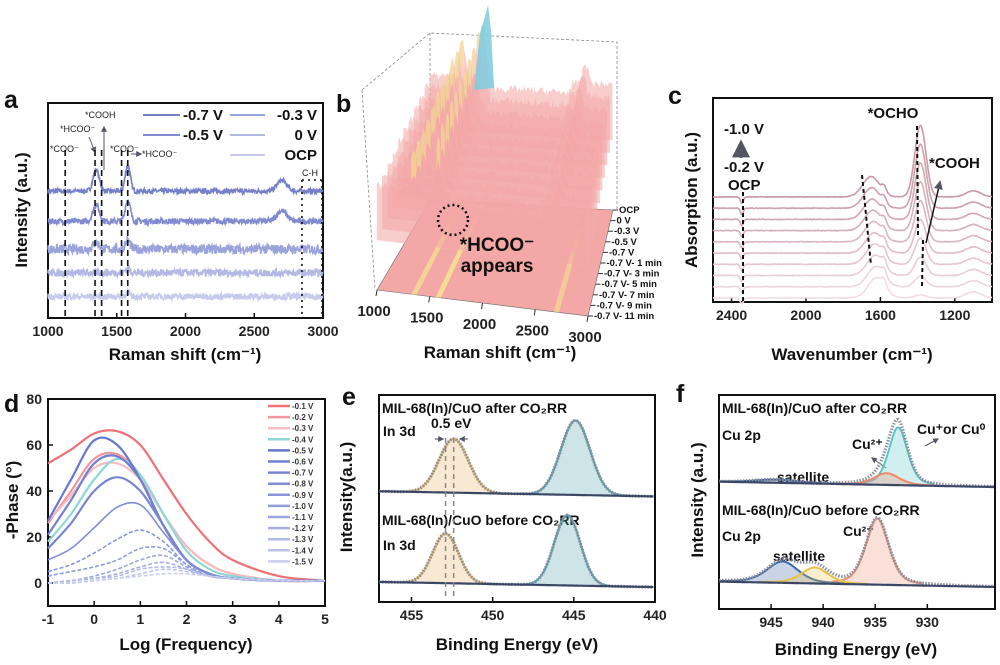  I want to click on annotation-coo: *COO⁻, so click(64, 149).